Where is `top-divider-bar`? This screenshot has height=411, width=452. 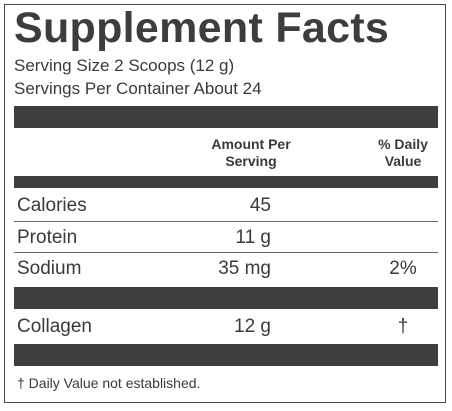
top-divider-bar is located at coordinates (226, 117).